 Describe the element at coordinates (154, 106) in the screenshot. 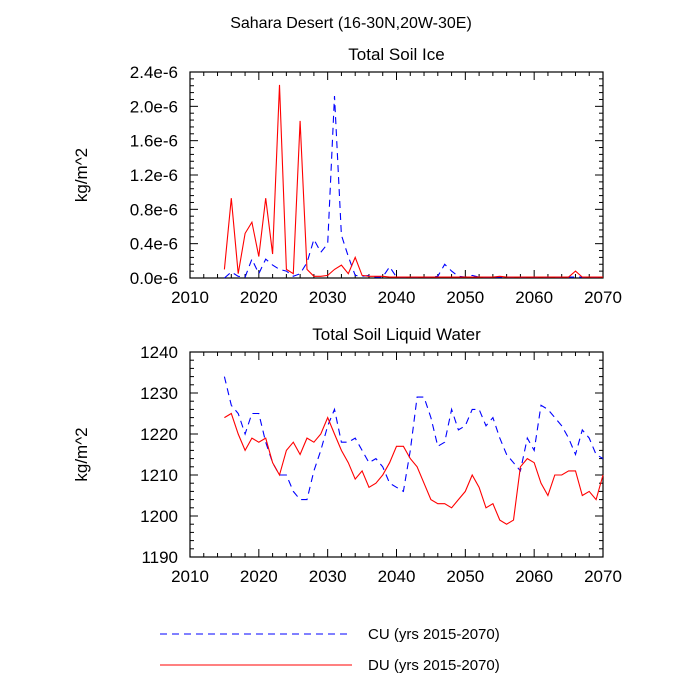

I see `y-tick-label: 2.0e-6` at that location.